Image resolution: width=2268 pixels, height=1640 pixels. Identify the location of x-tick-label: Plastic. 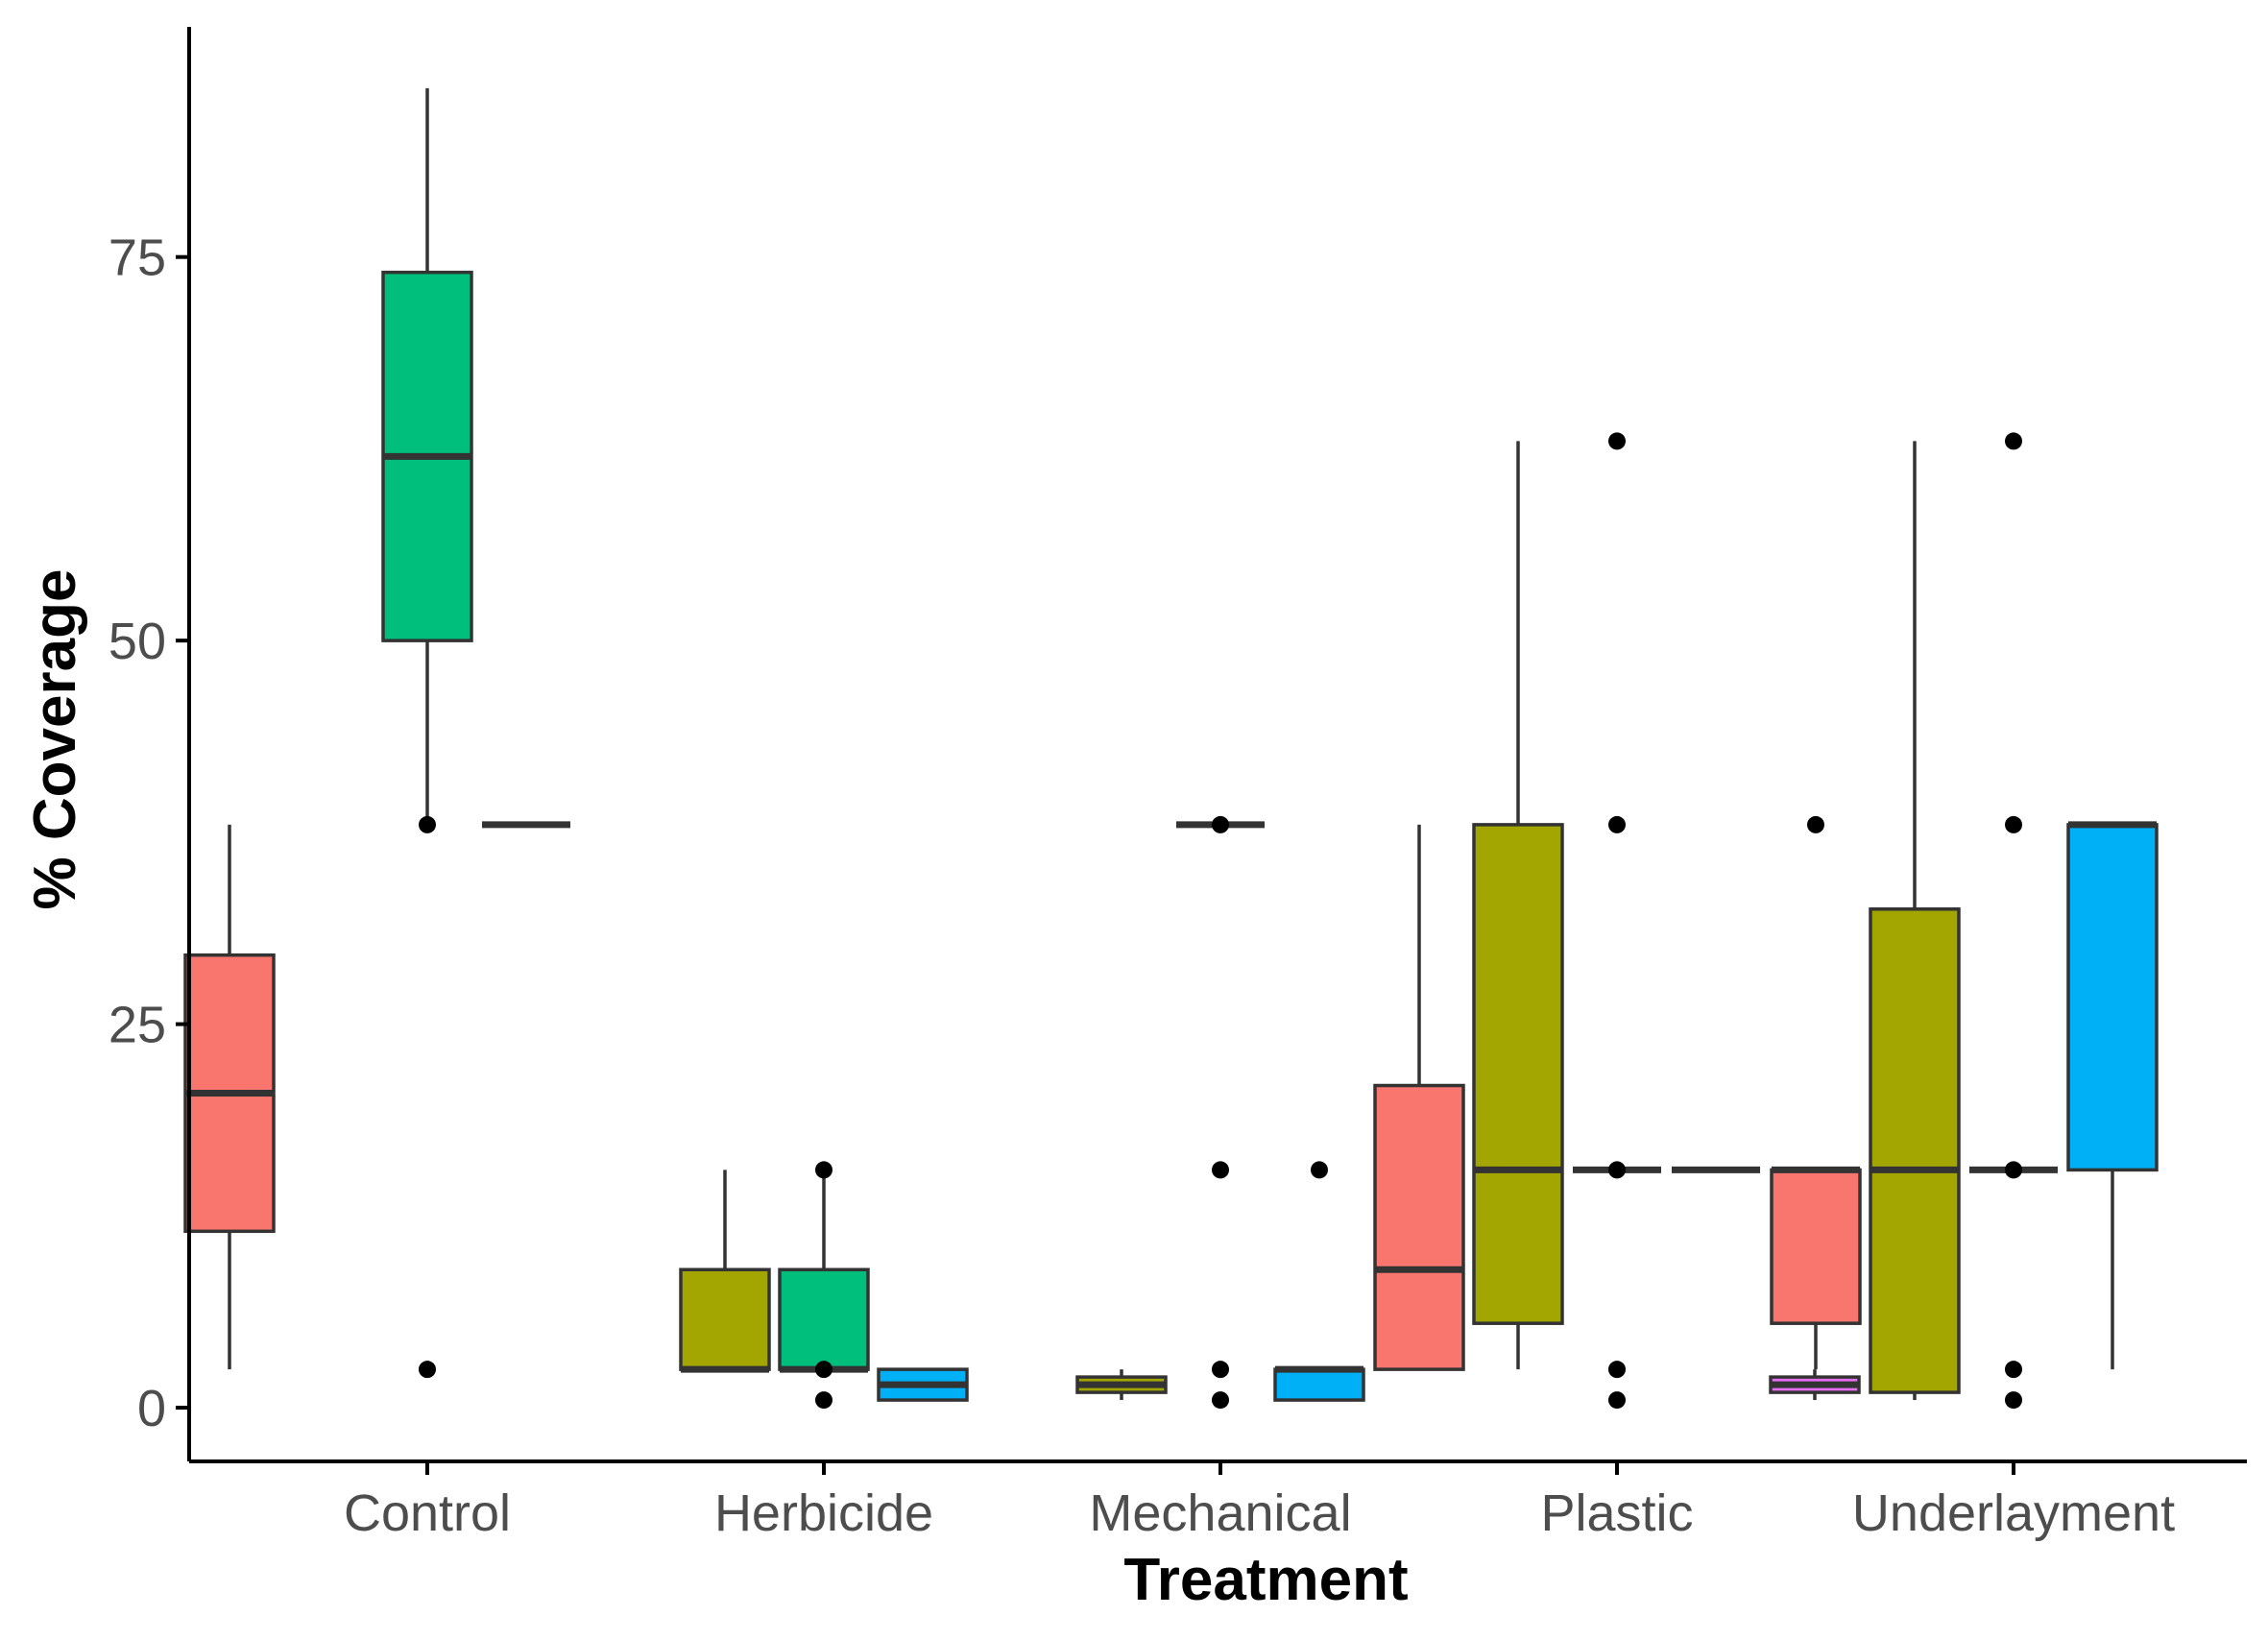
(1617, 1513).